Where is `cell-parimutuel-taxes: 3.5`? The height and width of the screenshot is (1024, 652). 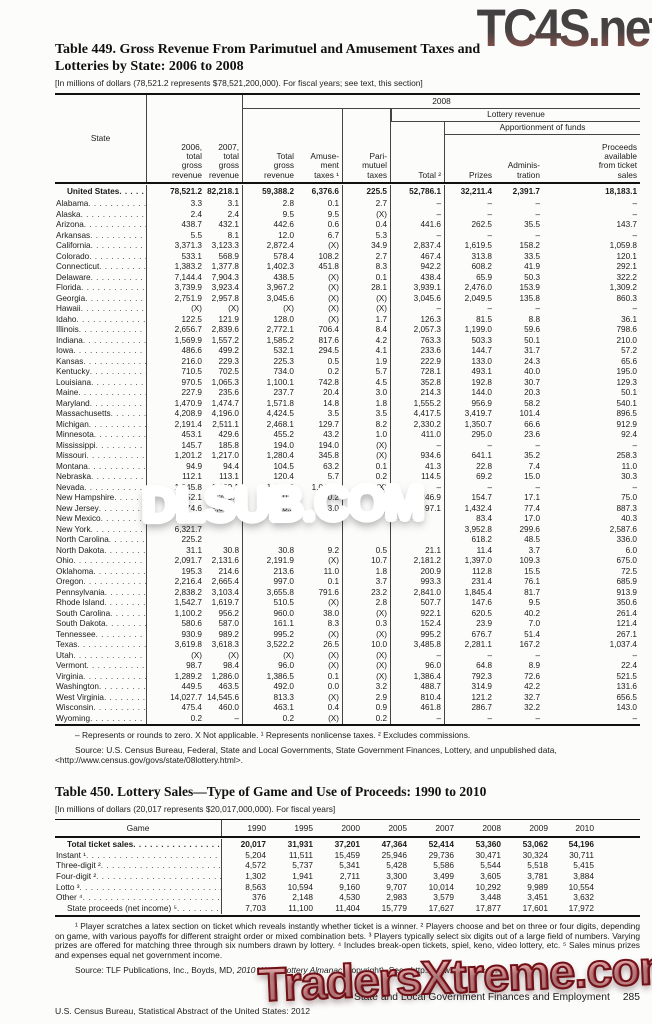 cell-parimutuel-taxes: 3.5 is located at coordinates (367, 414).